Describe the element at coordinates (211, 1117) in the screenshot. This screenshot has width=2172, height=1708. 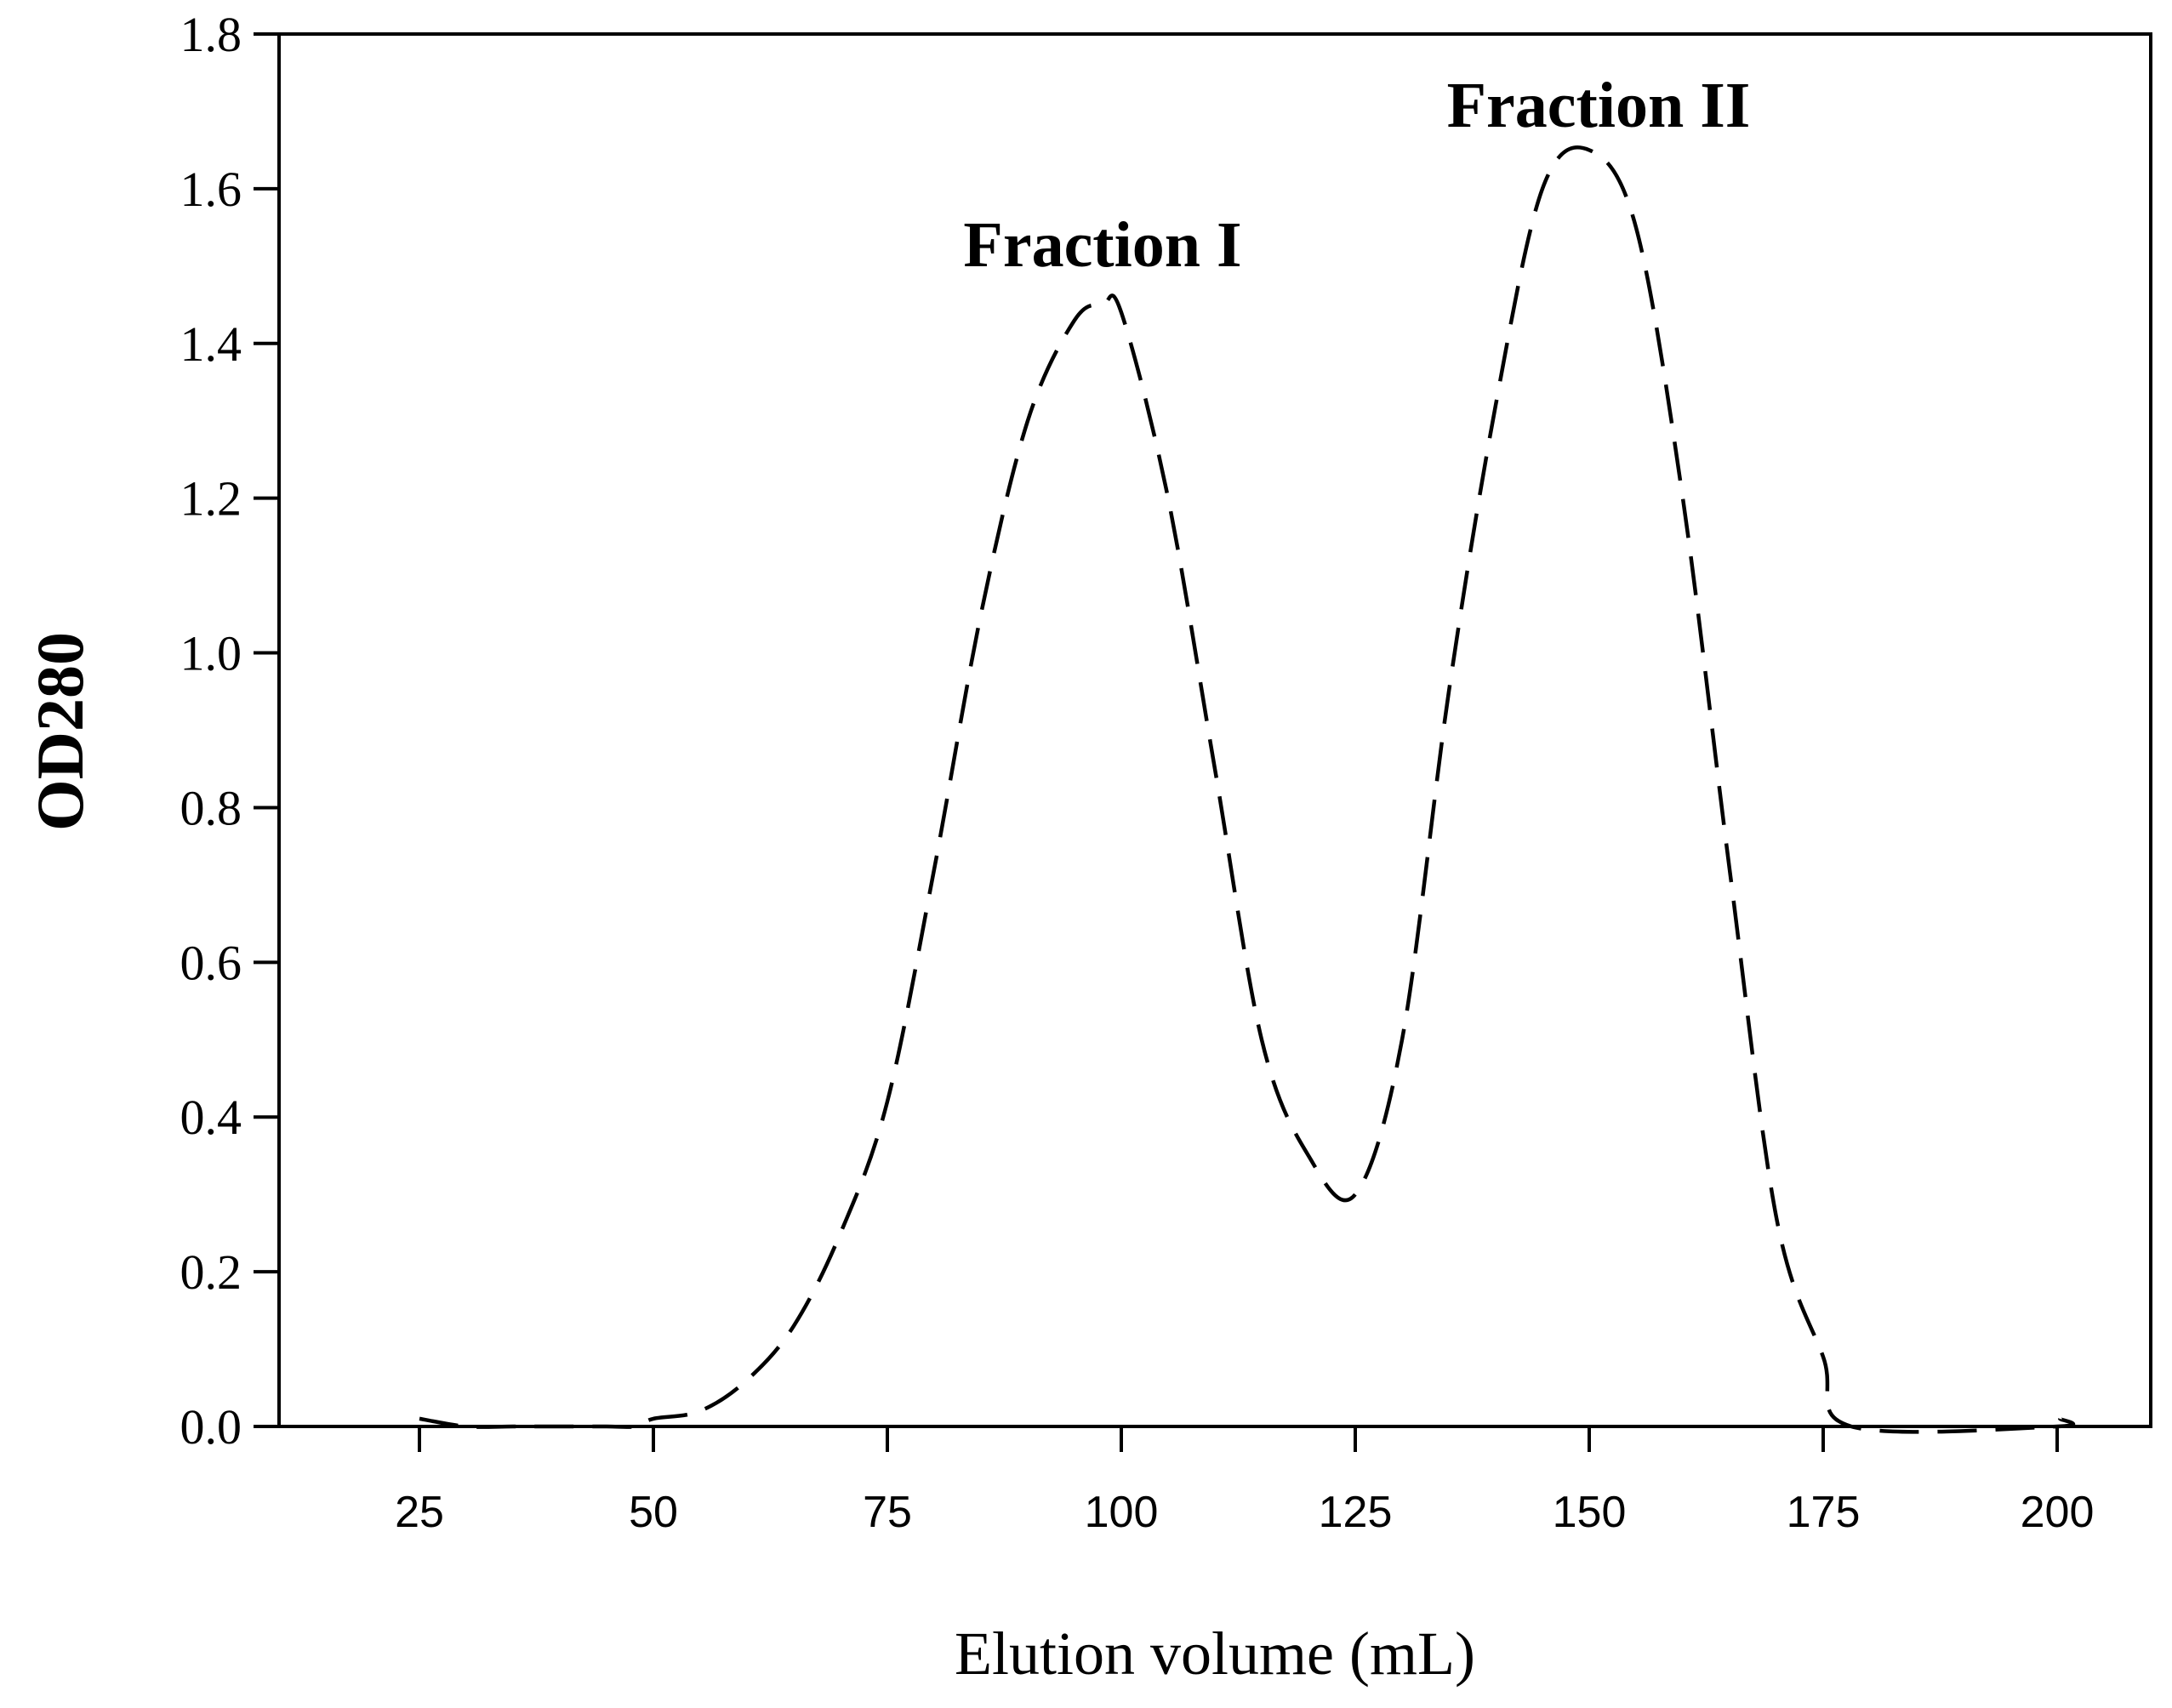
I see `y-tick-label: 0.4` at that location.